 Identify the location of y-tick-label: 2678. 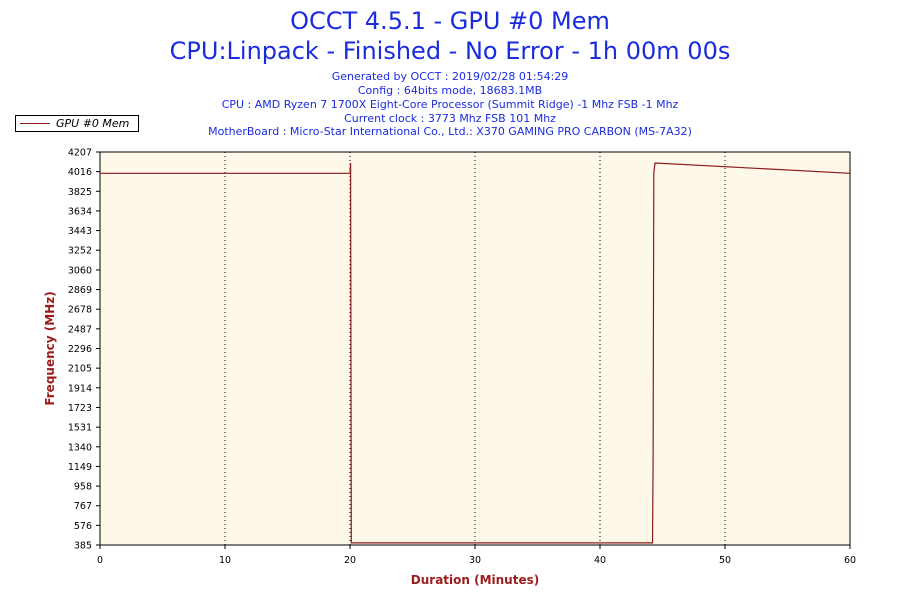
(80, 310).